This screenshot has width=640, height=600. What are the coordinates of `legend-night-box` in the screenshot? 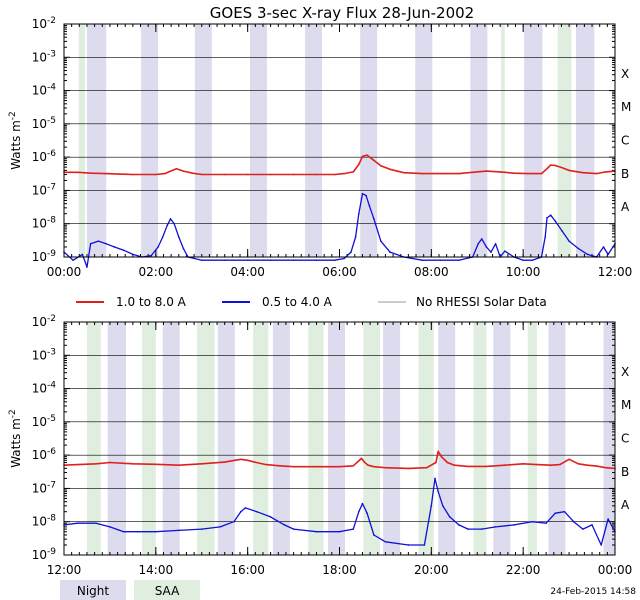 It's located at (93, 590).